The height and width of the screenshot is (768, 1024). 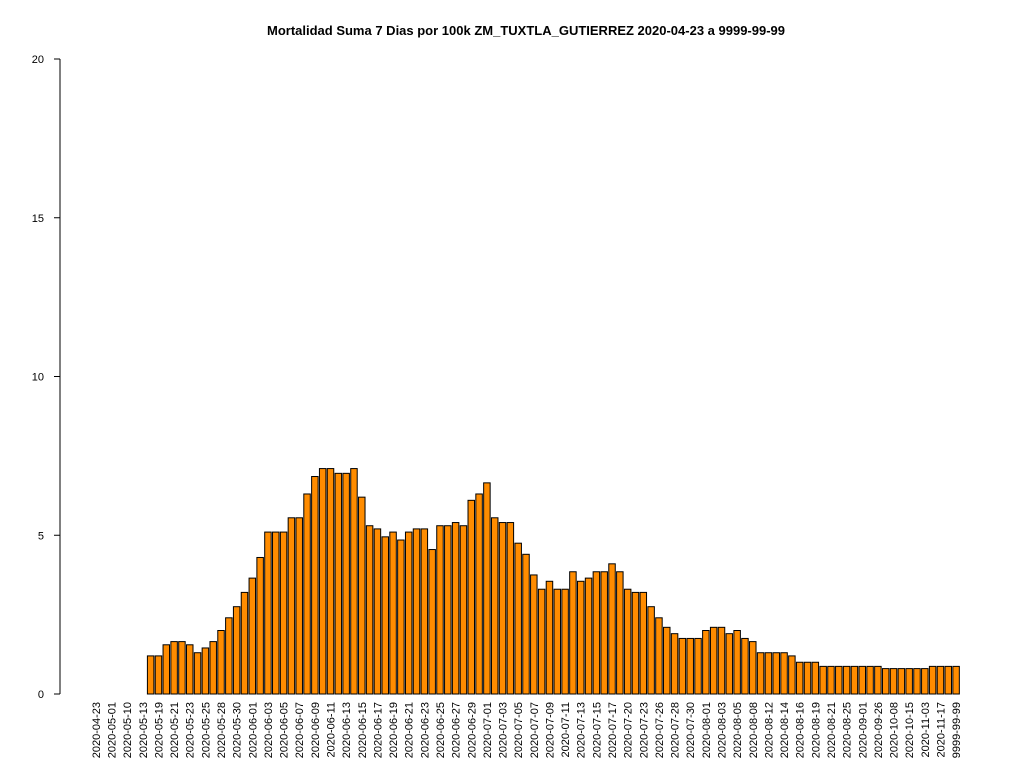 I want to click on x-tick-label: 2020-07-11, so click(x=566, y=729).